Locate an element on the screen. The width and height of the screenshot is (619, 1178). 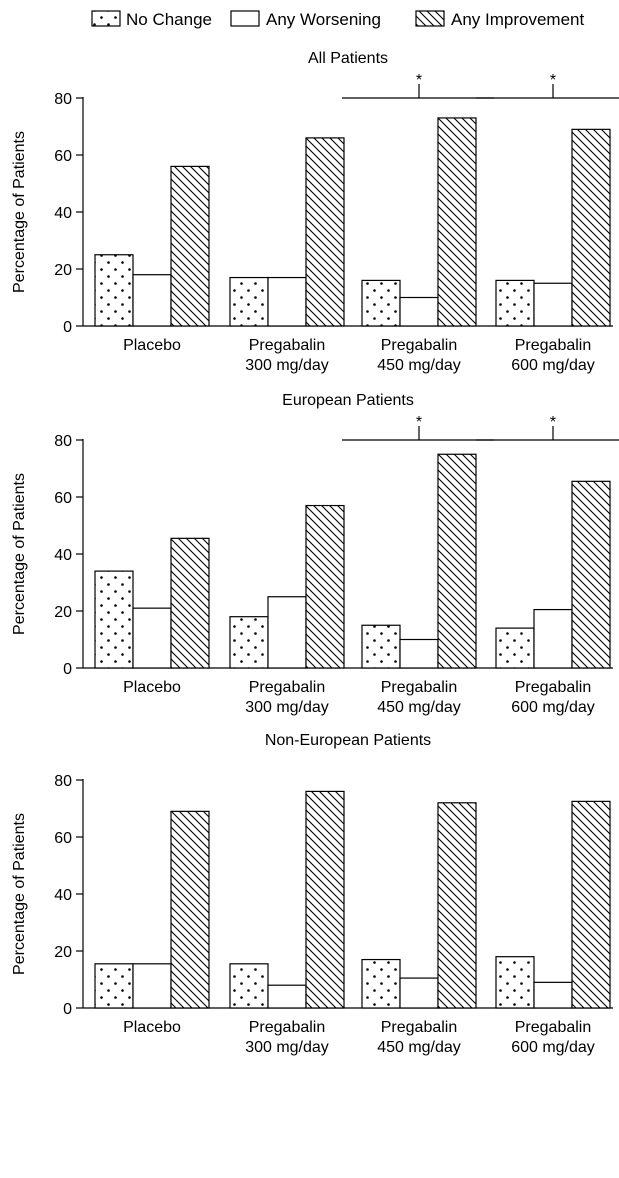
legend: No Change Any Worsening Any Improvement is located at coordinates (337, 19).